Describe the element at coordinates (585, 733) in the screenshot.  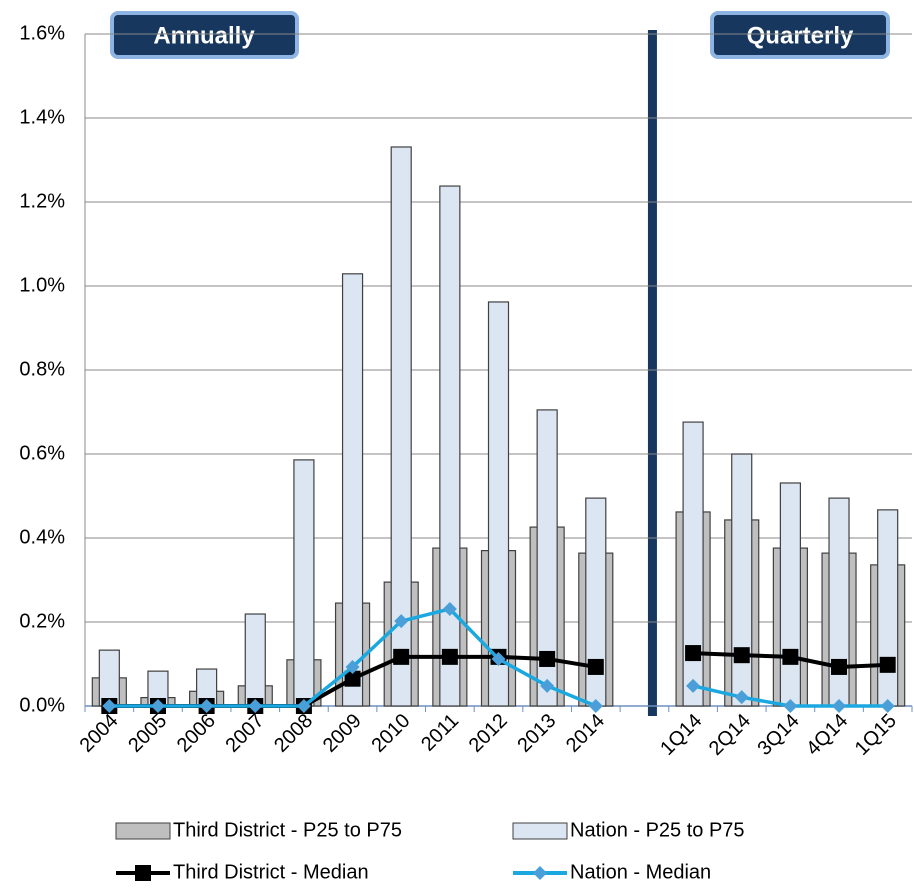
I see `x-tick-label: 2014` at that location.